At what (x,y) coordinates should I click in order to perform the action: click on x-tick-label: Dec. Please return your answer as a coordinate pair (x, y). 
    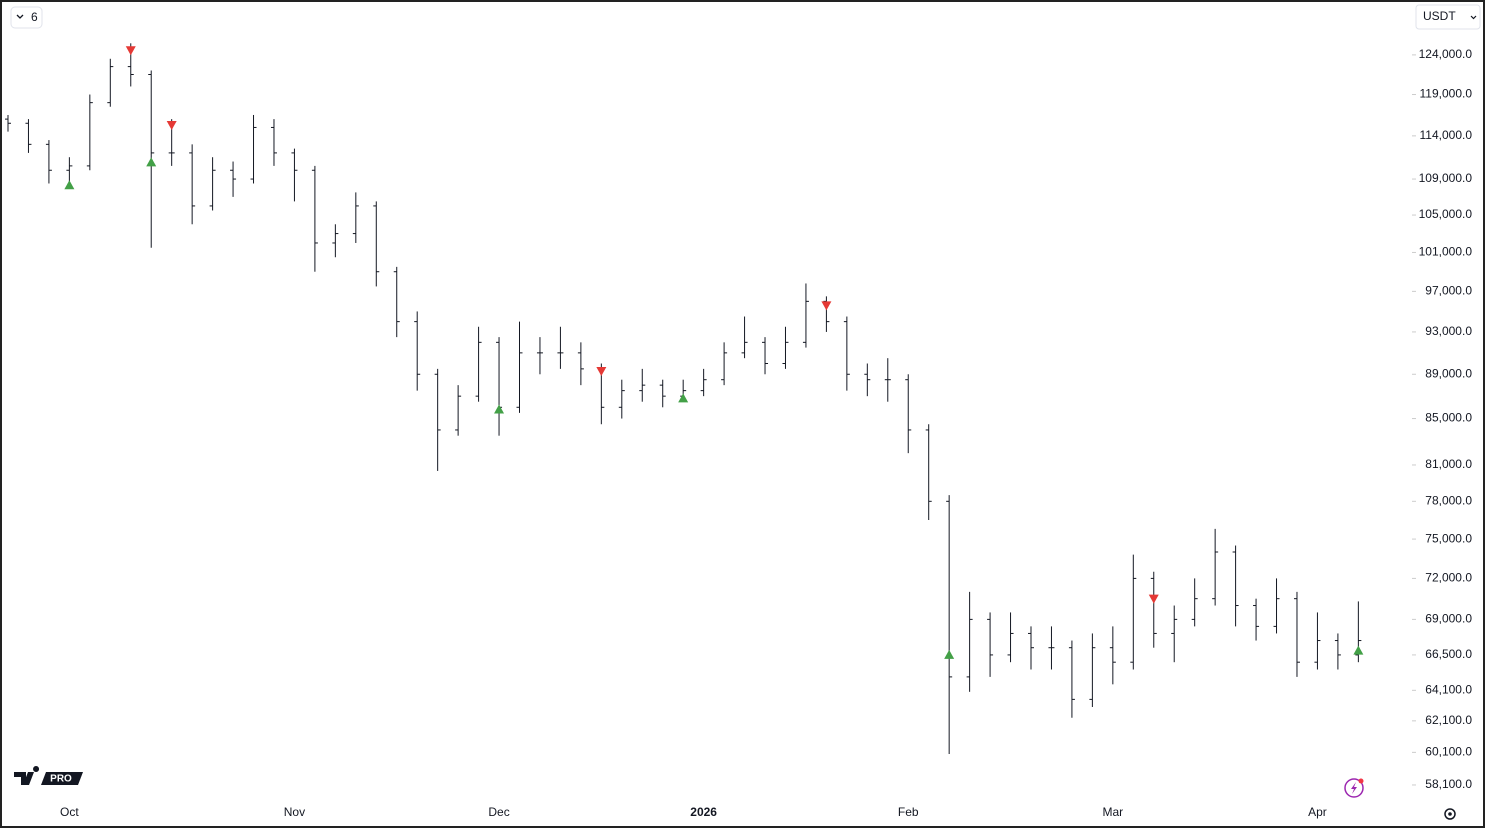
    Looking at the image, I should click on (498, 812).